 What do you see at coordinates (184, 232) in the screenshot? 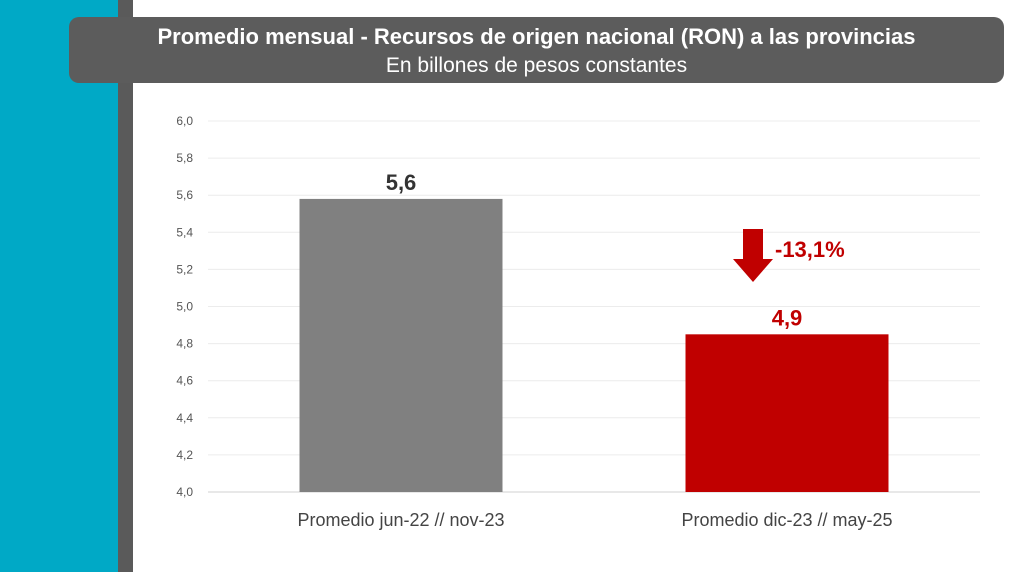
I see `y-tick-label: 5,4` at bounding box center [184, 232].